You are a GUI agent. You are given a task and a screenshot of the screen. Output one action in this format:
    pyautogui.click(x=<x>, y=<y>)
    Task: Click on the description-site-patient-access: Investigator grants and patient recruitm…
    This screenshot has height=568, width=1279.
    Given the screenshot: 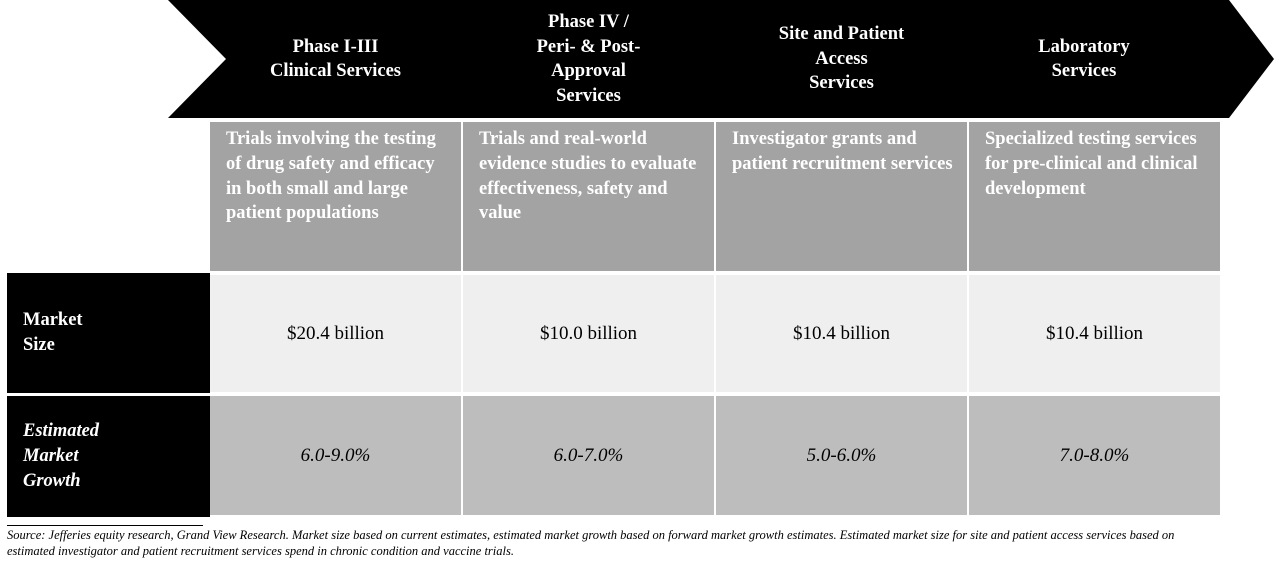 What is the action you would take?
    pyautogui.click(x=841, y=196)
    